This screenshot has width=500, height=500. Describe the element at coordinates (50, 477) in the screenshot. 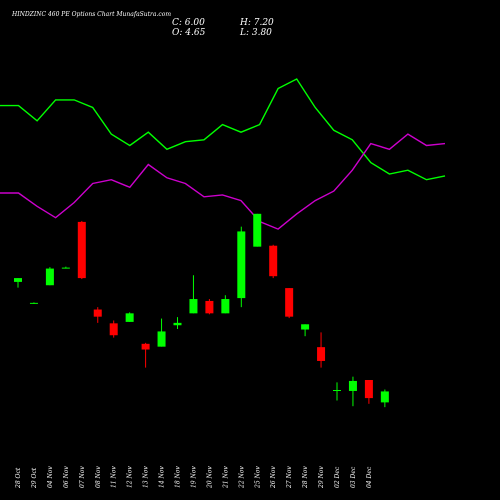

I see `x-tick-label: 04 Nov` at that location.